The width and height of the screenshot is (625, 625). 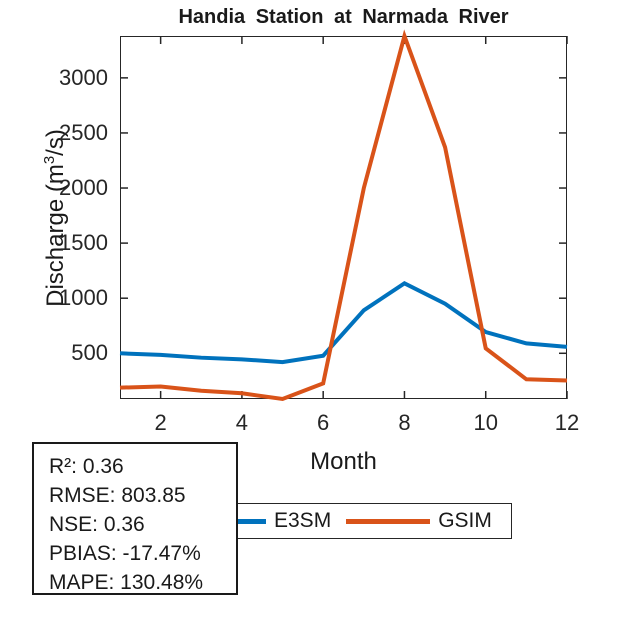 I want to click on x-tick-10: 10, so click(x=485, y=422).